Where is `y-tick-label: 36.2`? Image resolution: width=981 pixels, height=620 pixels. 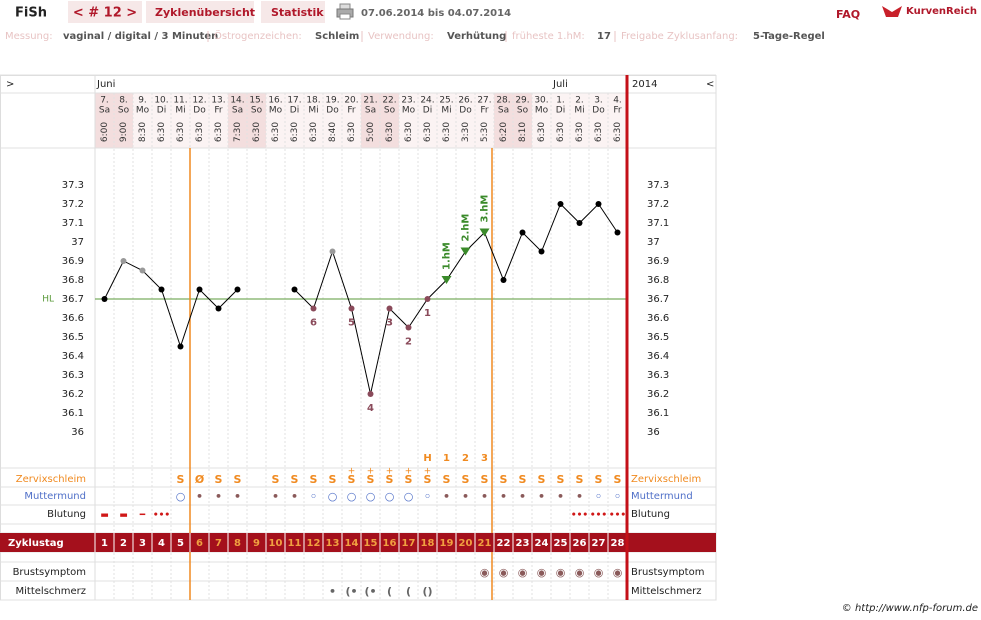
y-tick-label: 36.2 is located at coordinates (73, 394).